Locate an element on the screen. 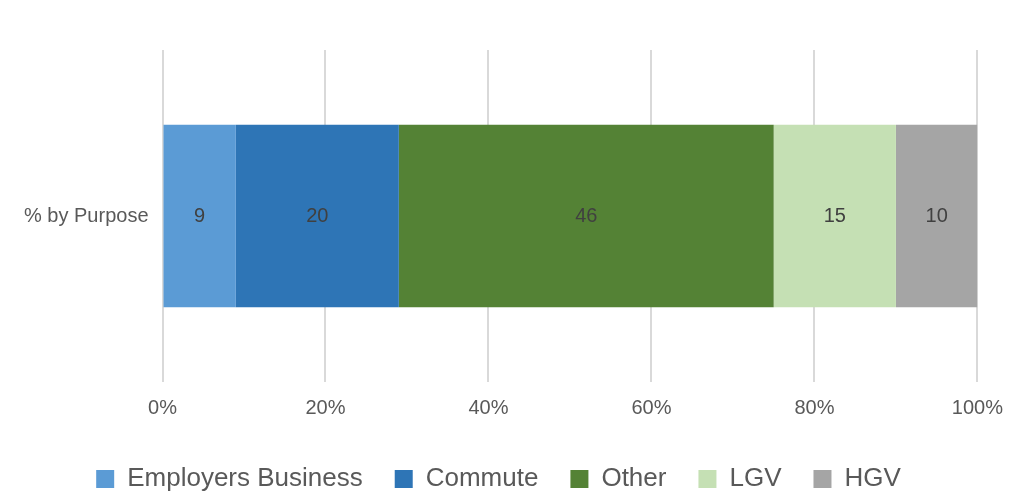  data-label: 20 is located at coordinates (317, 214).